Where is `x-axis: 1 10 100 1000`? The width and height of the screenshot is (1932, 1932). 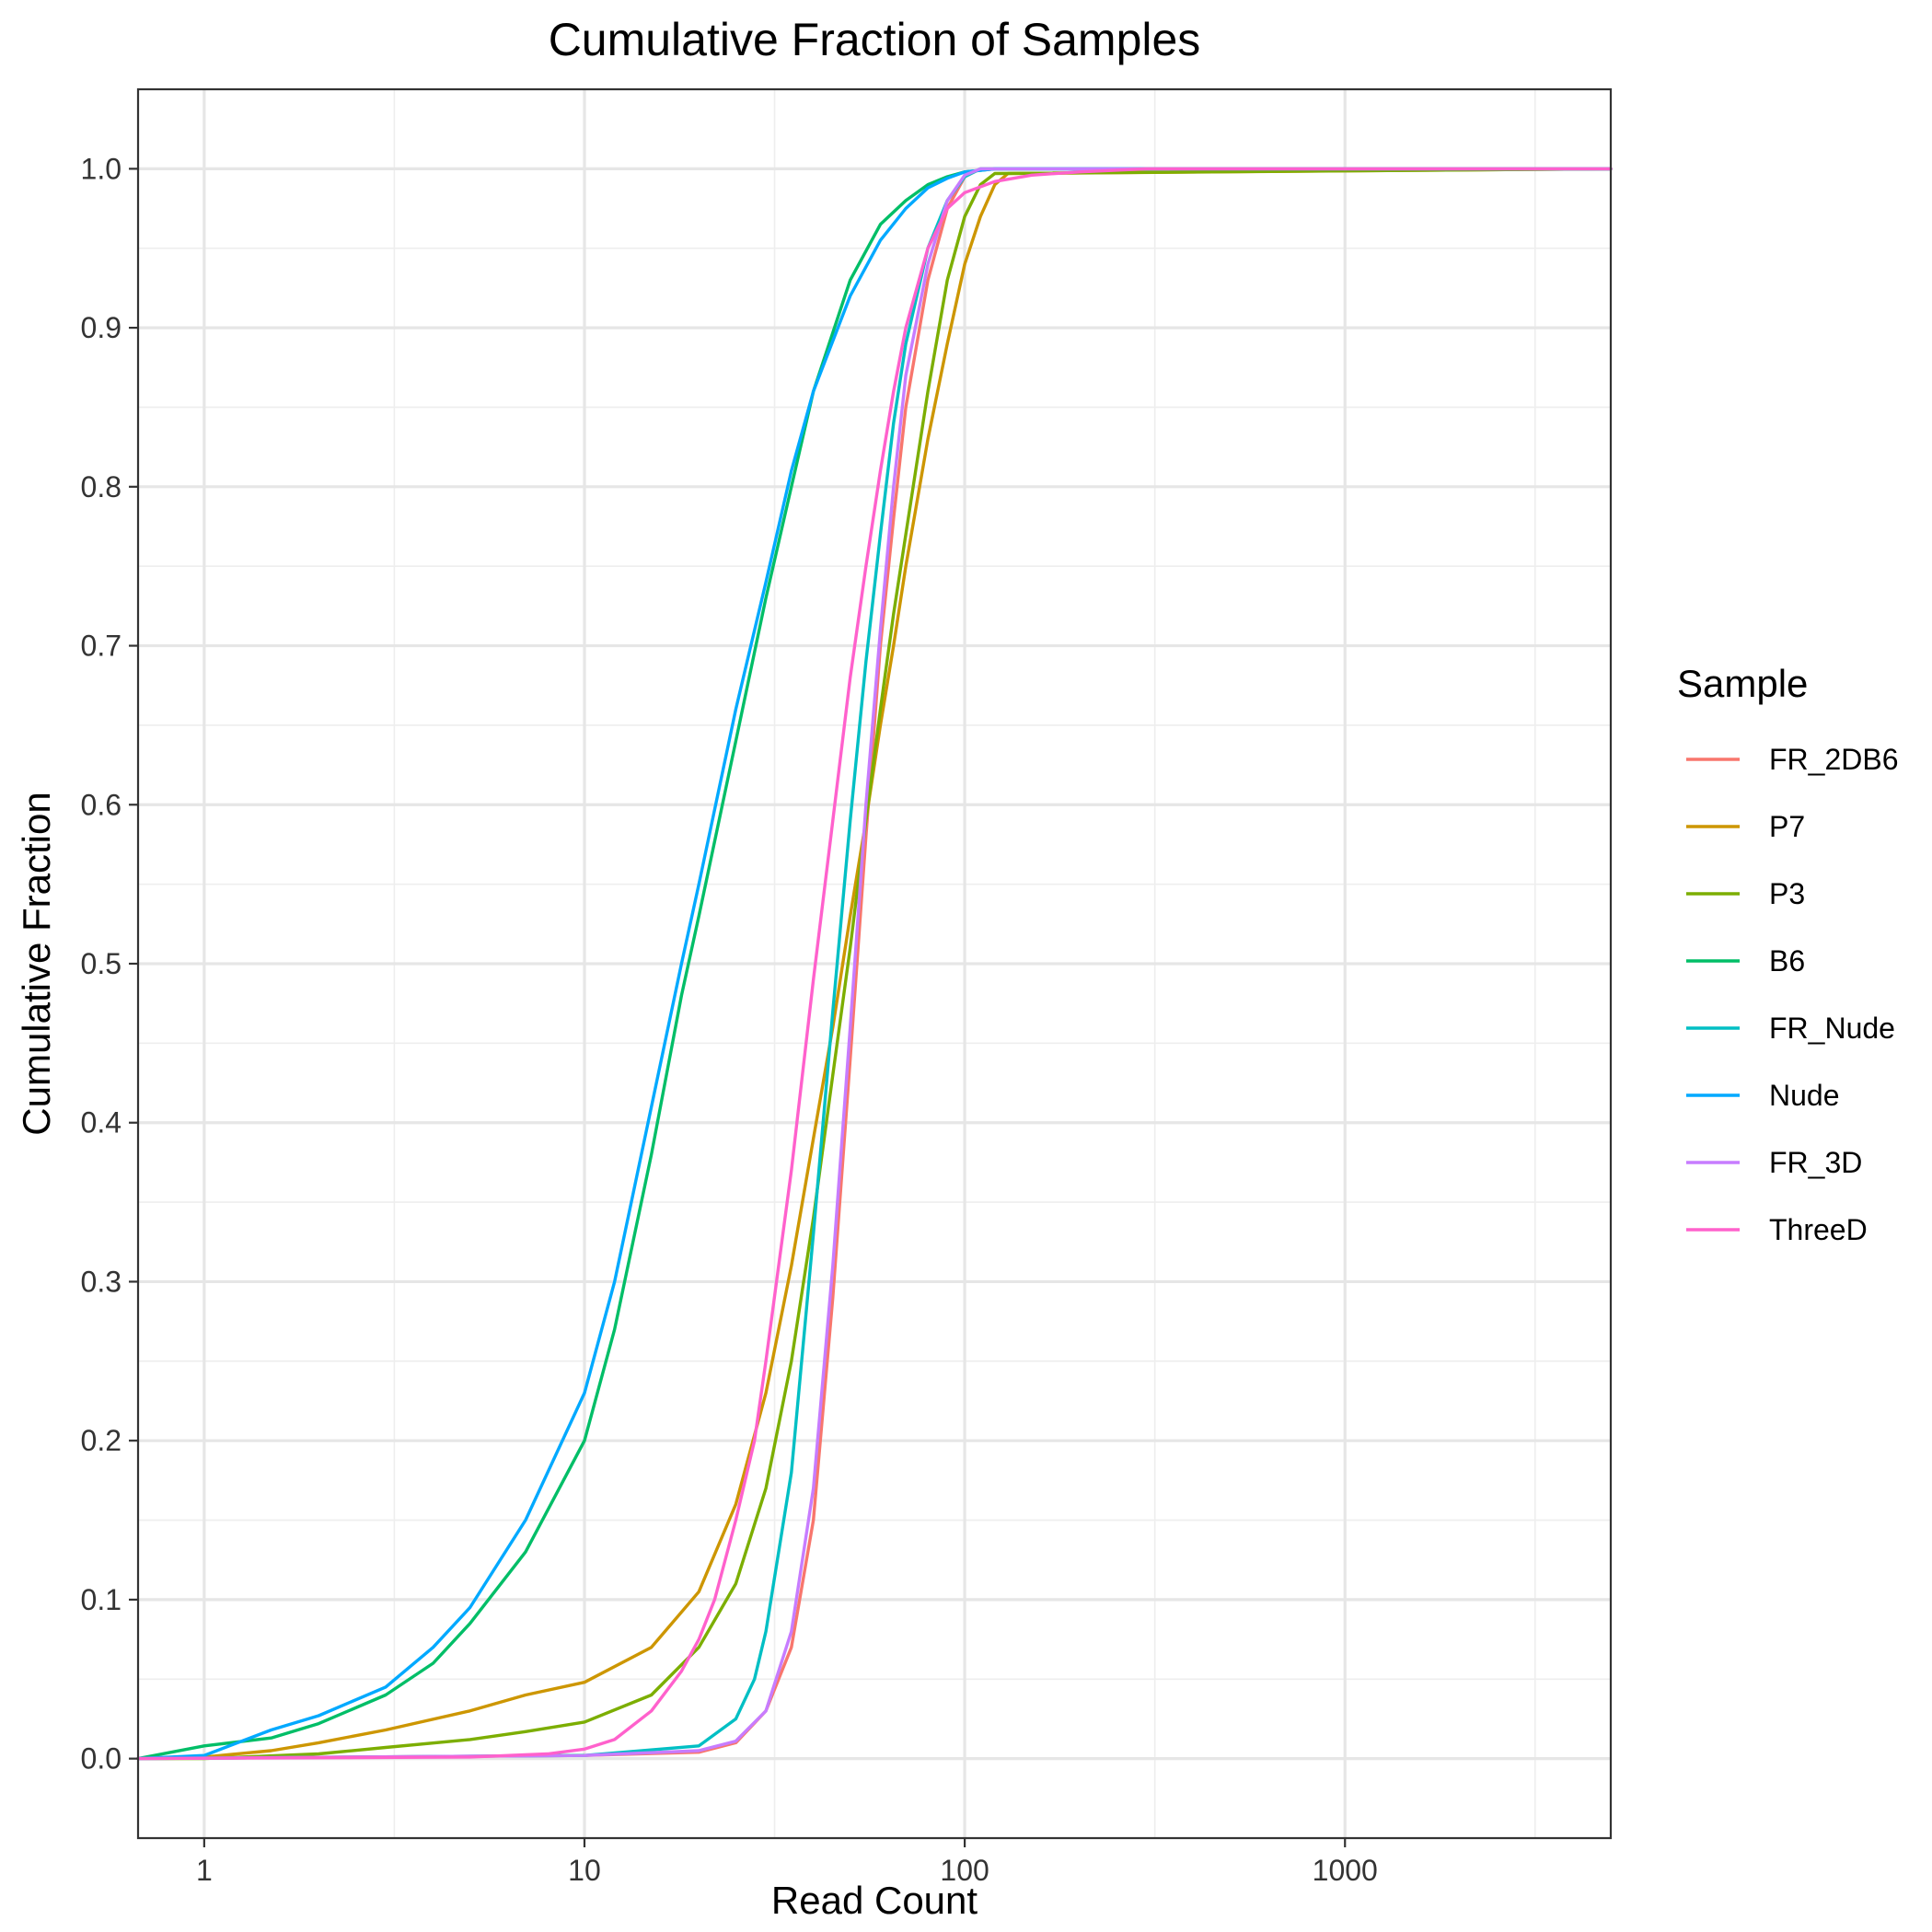 x-axis: 1 10 100 1000 is located at coordinates (787, 1863).